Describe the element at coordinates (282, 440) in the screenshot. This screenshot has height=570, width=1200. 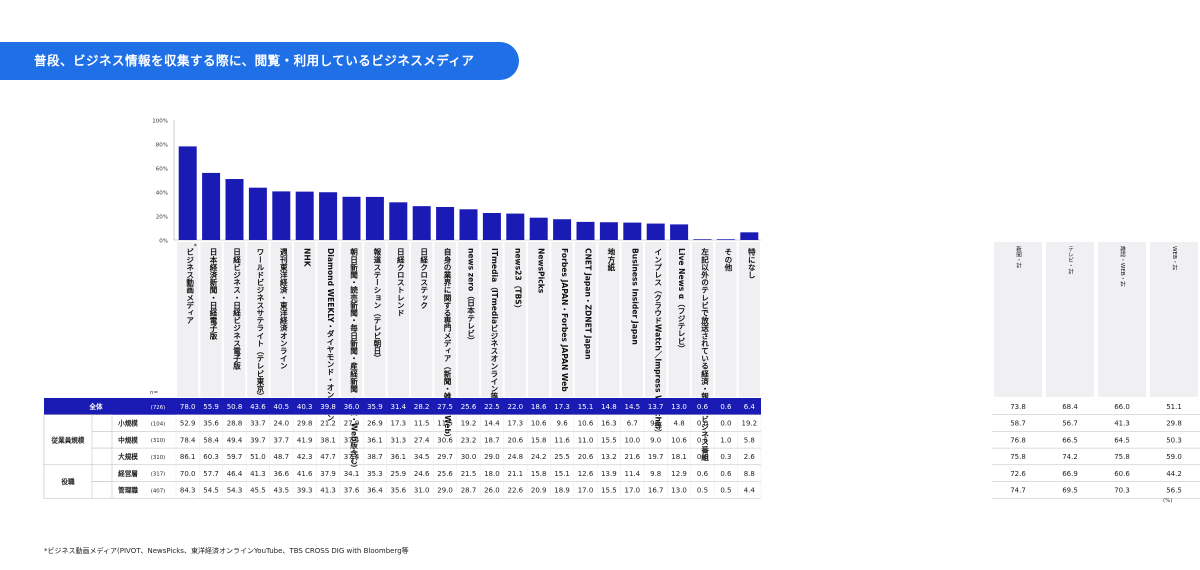
I see `data-label: 37.7` at that location.